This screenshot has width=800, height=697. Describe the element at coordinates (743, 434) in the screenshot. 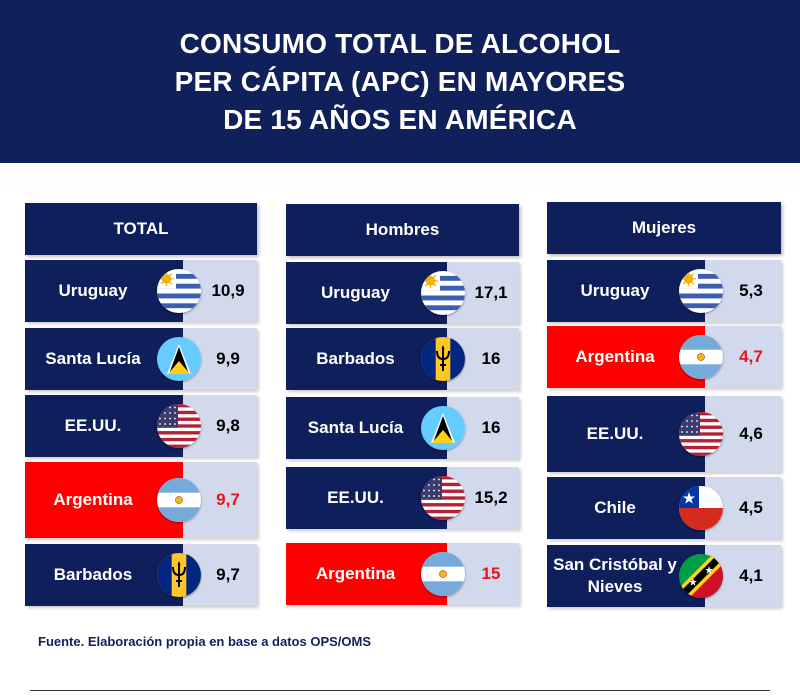

I see `value-cell: 4,6` at that location.